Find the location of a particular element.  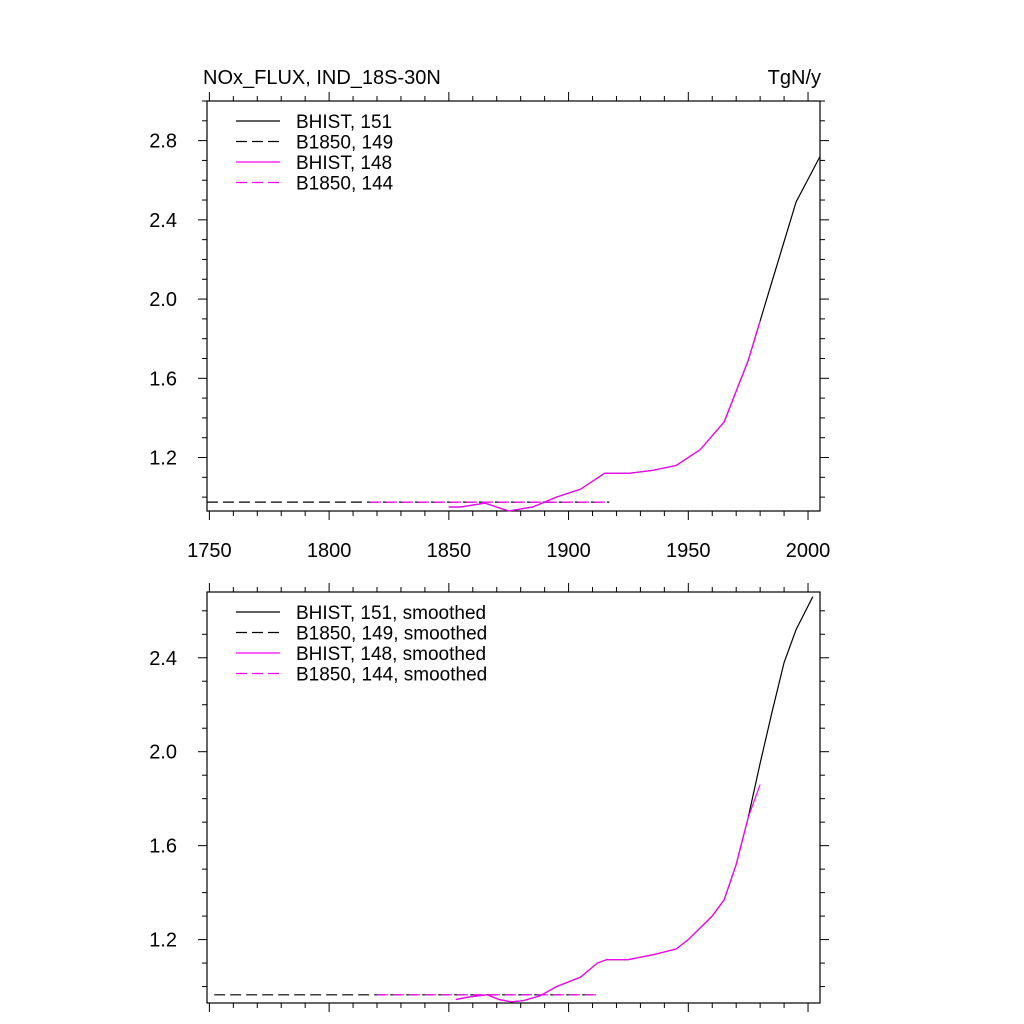

legend-label: B1850, 149, smoothed is located at coordinates (391, 634).